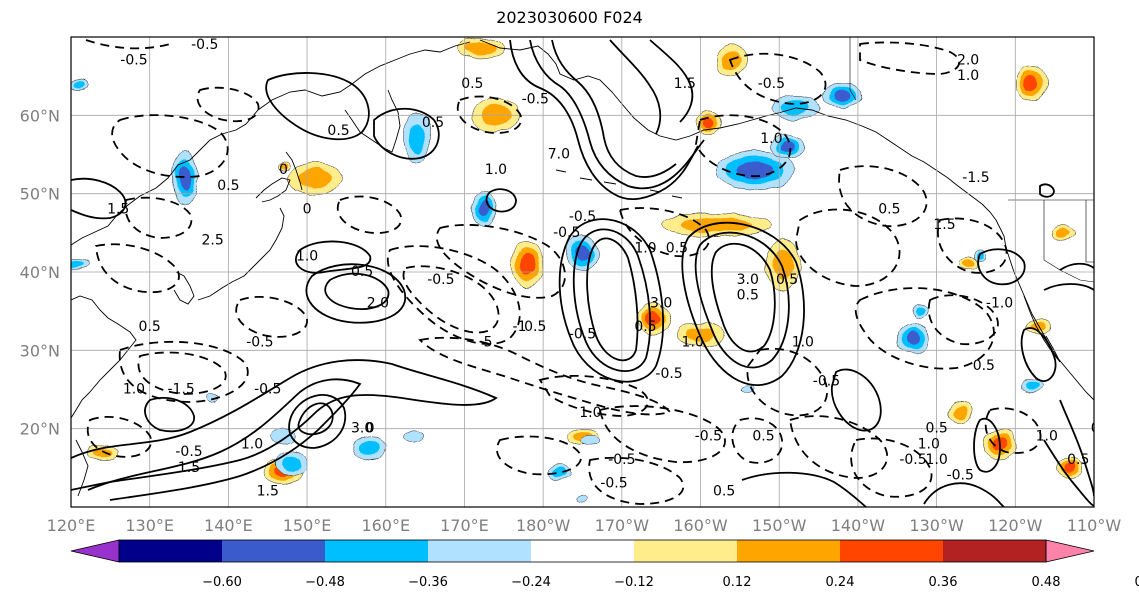 The height and width of the screenshot is (601, 1139). Describe the element at coordinates (464, 525) in the screenshot. I see `lon-tick-label: 170°E` at that location.